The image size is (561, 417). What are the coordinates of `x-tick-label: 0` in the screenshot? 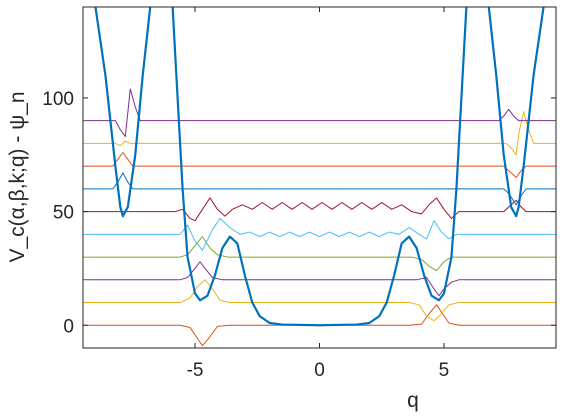 It's located at (319, 370).